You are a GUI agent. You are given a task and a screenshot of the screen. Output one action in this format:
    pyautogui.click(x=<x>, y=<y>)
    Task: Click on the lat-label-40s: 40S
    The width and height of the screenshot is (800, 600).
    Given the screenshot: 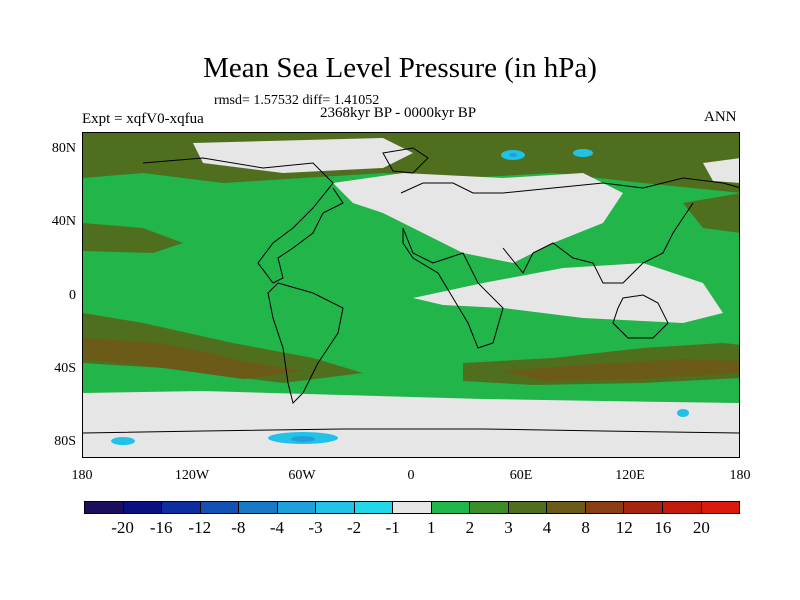 What is the action you would take?
    pyautogui.click(x=65, y=368)
    